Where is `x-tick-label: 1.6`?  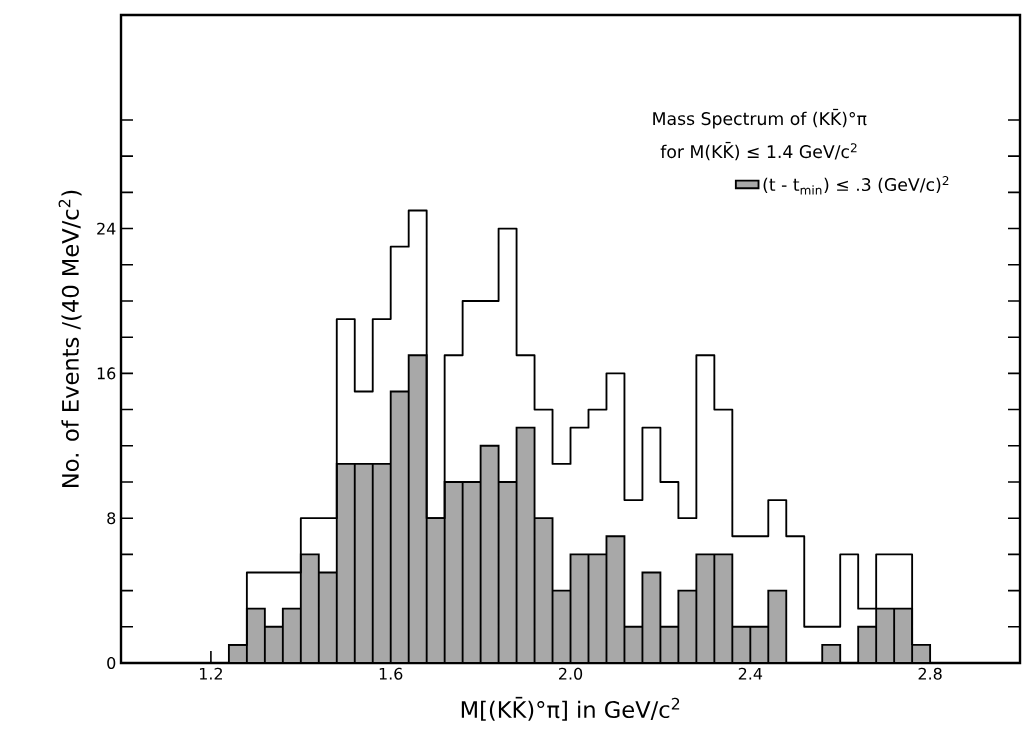
x-tick-label: 1.6 is located at coordinates (391, 673).